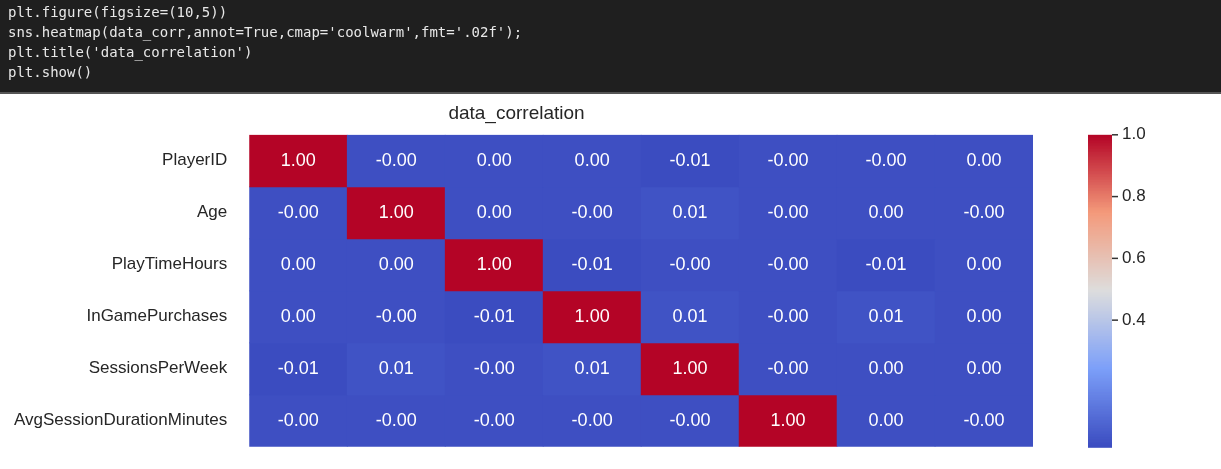 This screenshot has width=1221, height=469. I want to click on color-bar-label: 1.0, so click(1134, 134).